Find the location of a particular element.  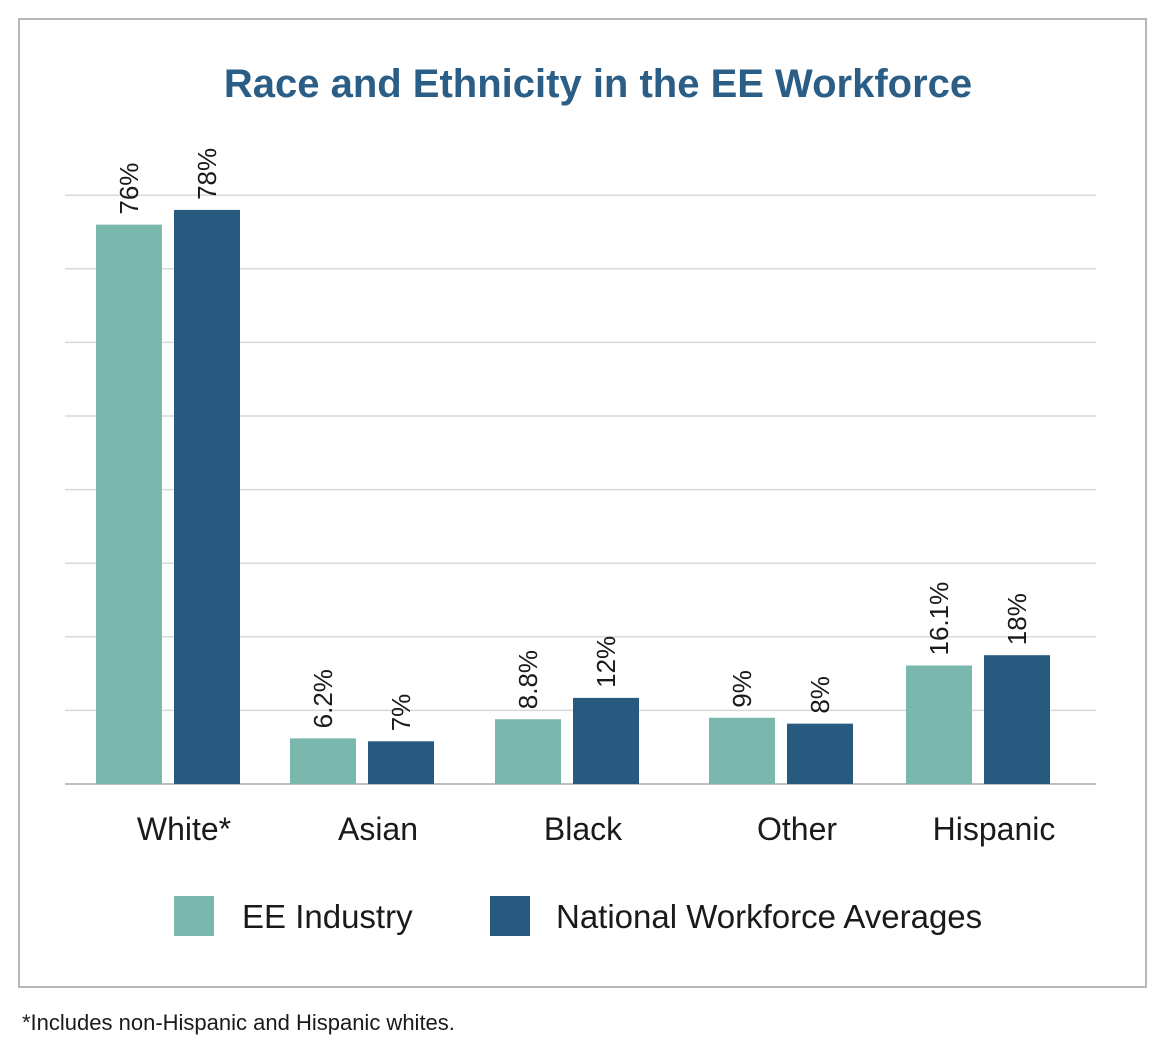

data-label: 78% is located at coordinates (207, 174).